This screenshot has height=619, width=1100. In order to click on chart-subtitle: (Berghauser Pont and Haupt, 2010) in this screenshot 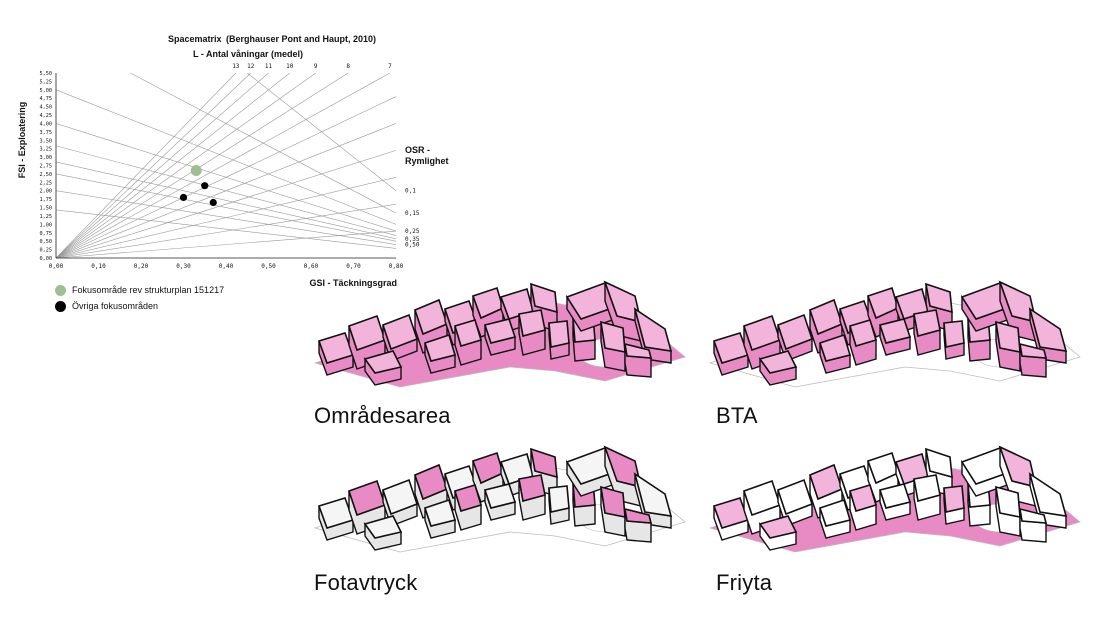, I will do `click(301, 39)`.